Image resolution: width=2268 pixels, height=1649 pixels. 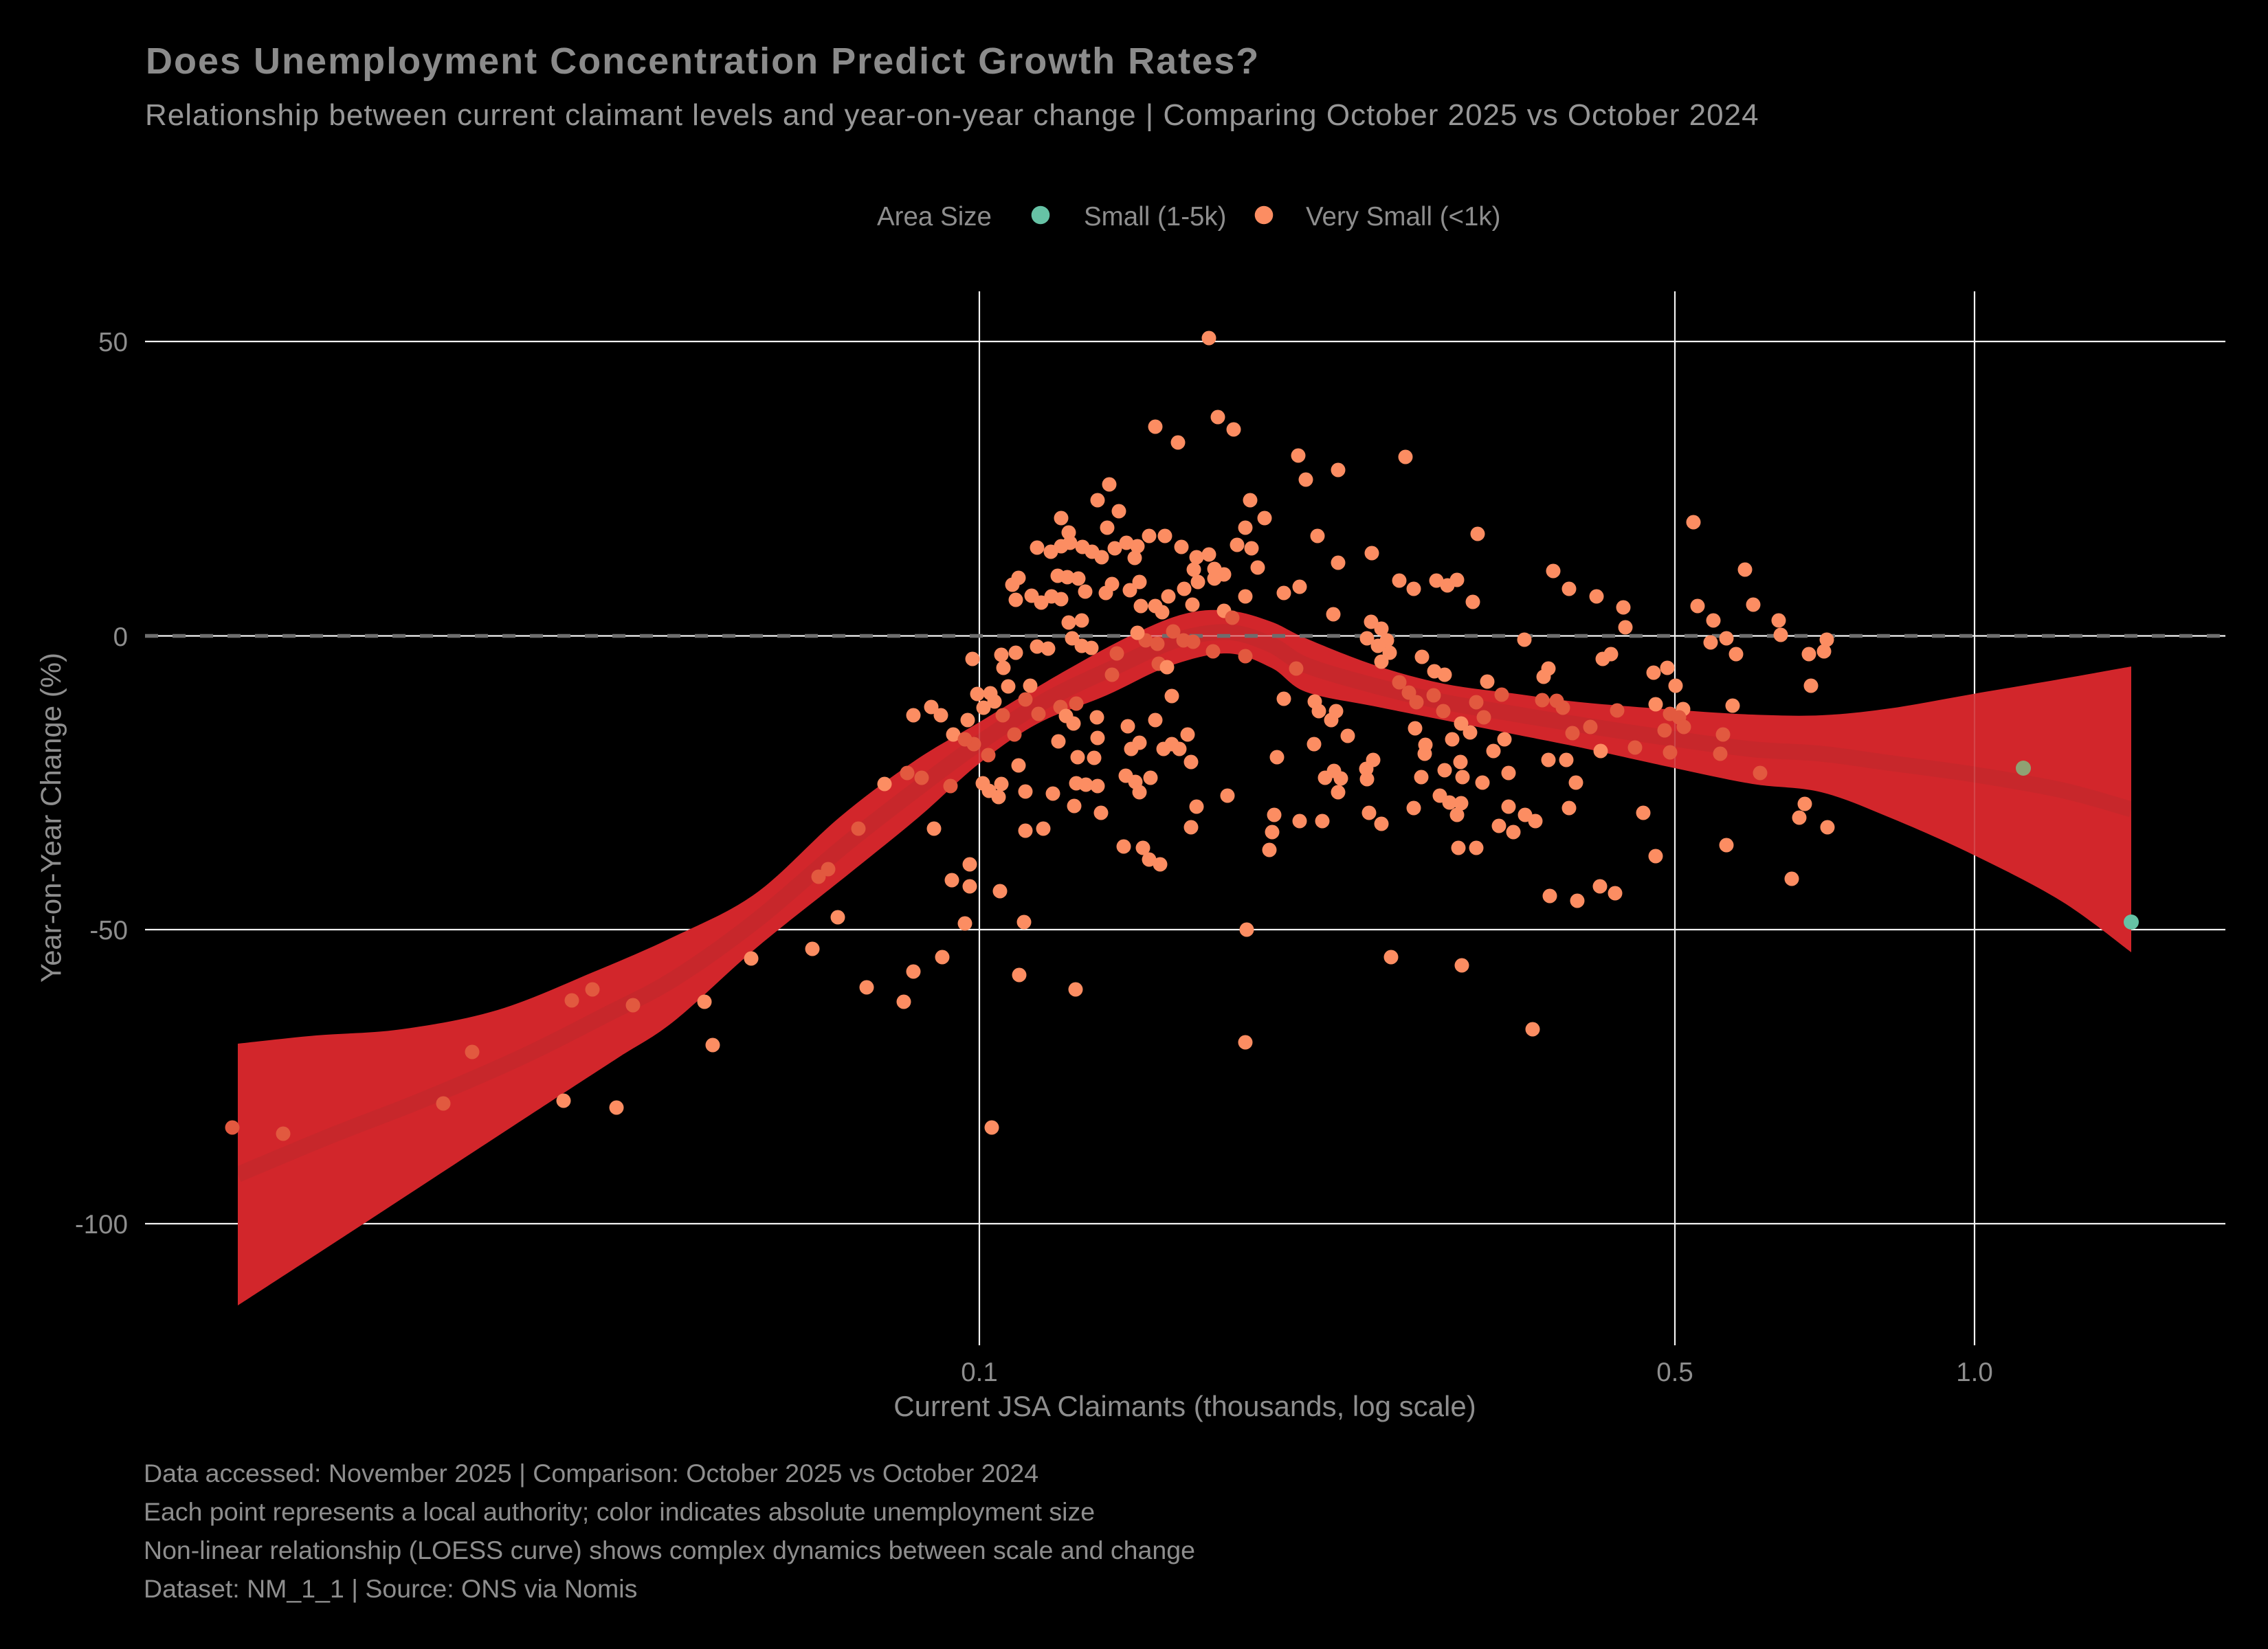 What do you see at coordinates (1975, 1372) in the screenshot?
I see `svg-text: 1.0` at bounding box center [1975, 1372].